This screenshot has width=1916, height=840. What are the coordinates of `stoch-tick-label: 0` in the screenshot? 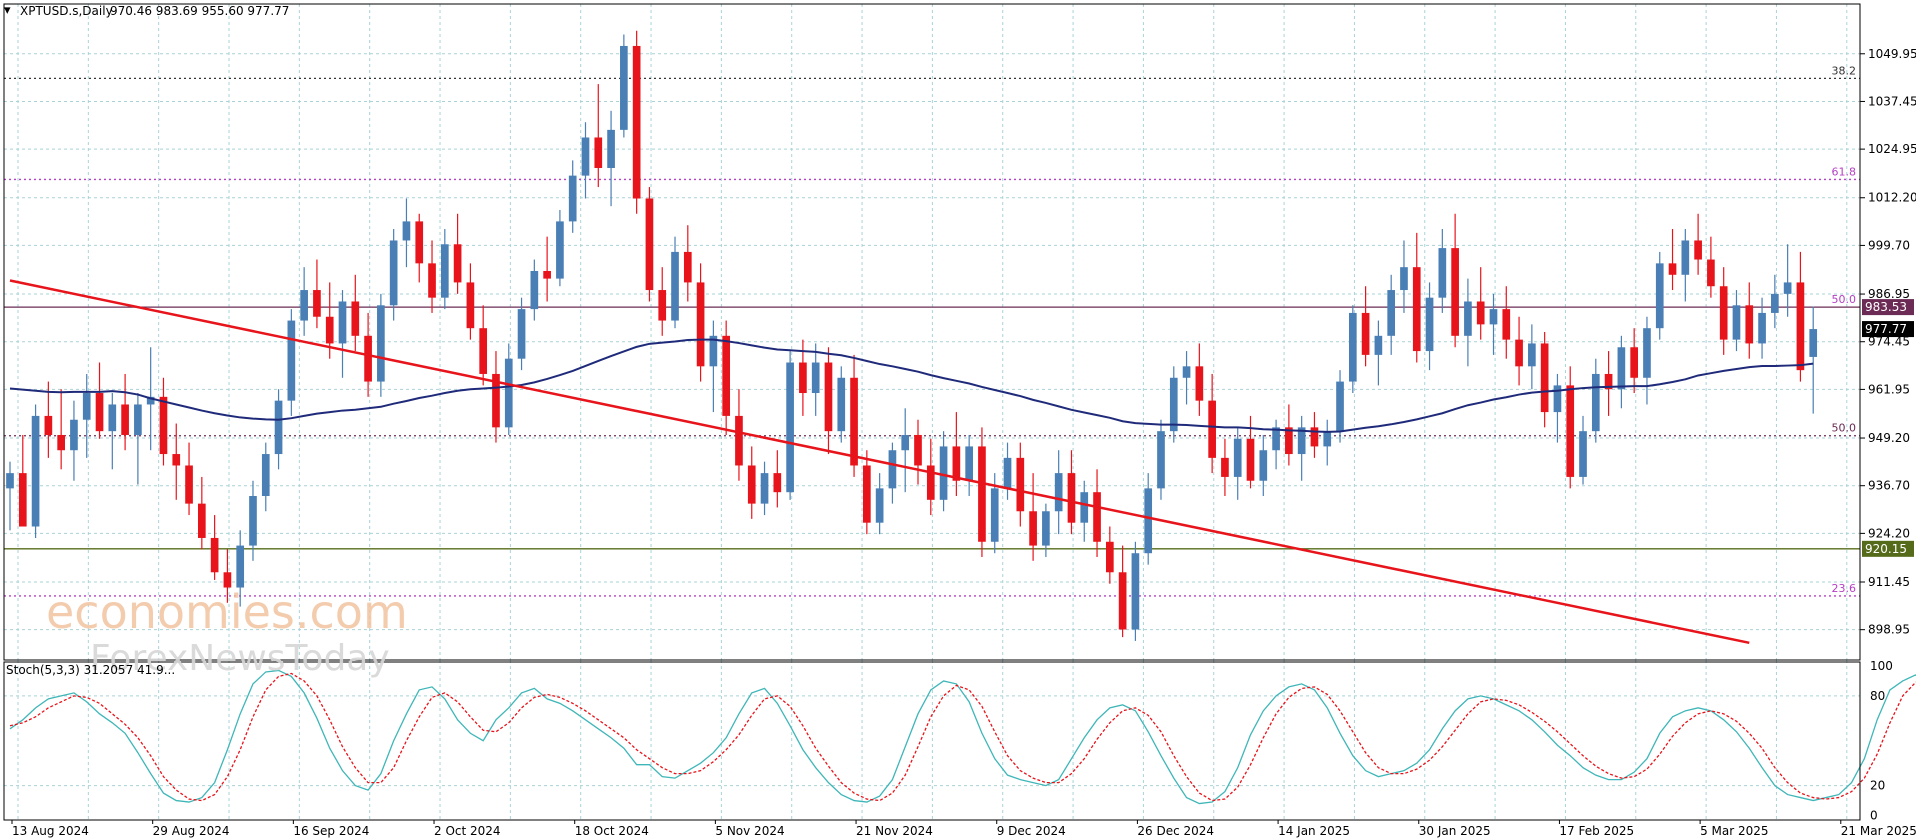 It's located at (1874, 816).